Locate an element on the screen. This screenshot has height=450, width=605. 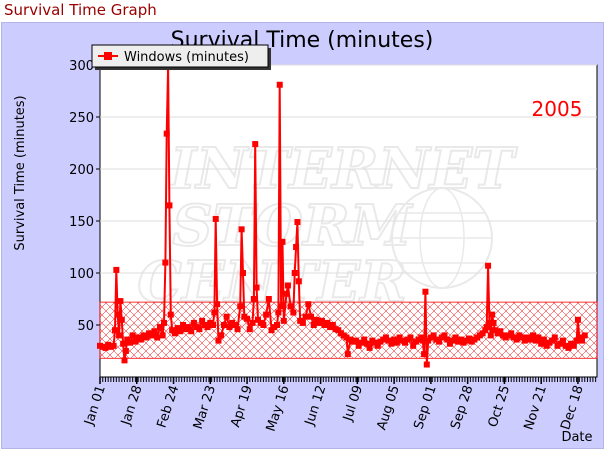
legend-label: Windows (minutes) is located at coordinates (186, 57).